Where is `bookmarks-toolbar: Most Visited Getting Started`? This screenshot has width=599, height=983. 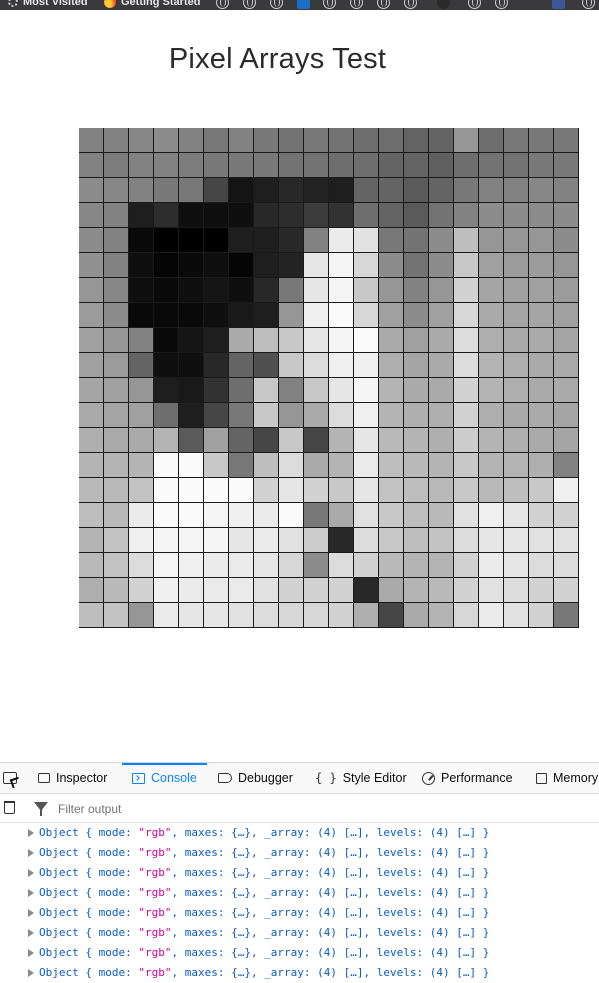 bookmarks-toolbar: Most Visited Getting Started is located at coordinates (299, 5).